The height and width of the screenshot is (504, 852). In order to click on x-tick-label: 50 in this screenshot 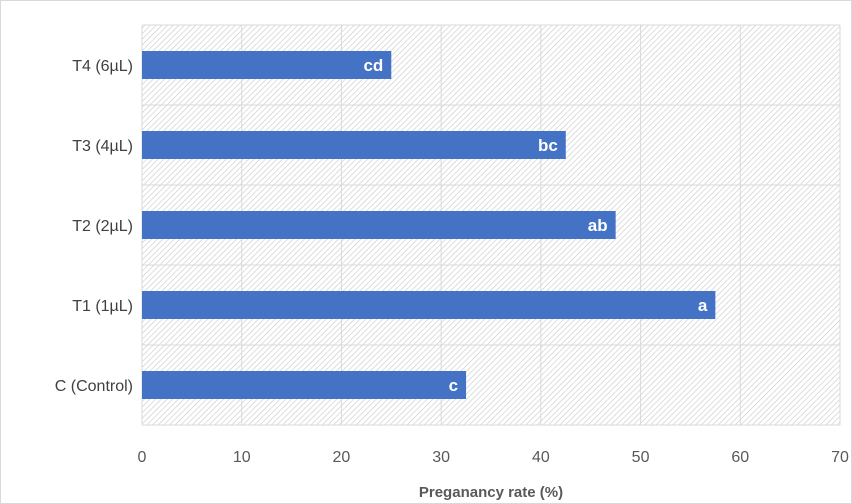, I will do `click(641, 457)`.